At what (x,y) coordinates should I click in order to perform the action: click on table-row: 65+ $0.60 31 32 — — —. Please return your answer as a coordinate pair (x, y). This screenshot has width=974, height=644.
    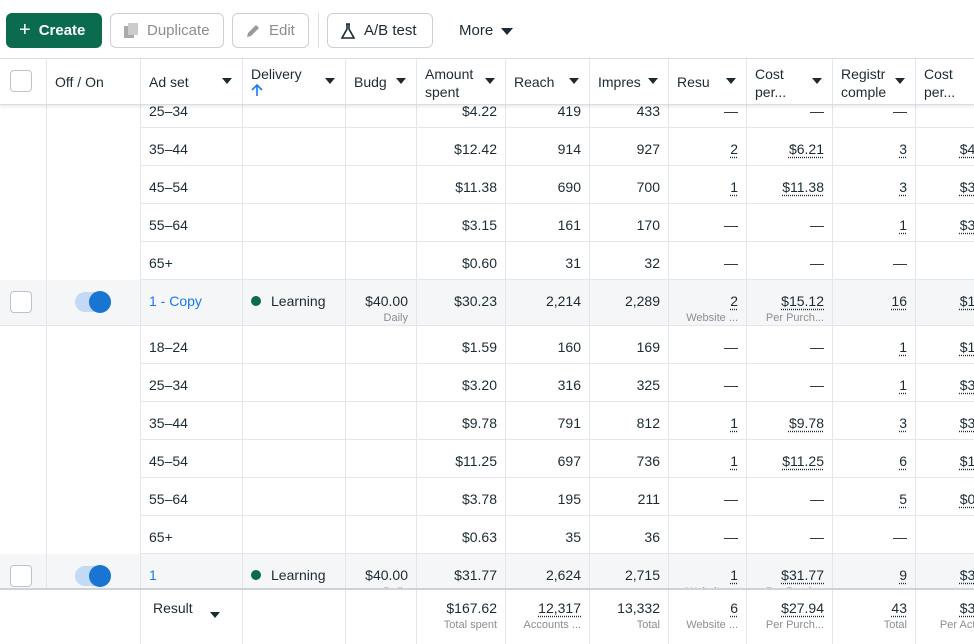
    Looking at the image, I should click on (487, 261).